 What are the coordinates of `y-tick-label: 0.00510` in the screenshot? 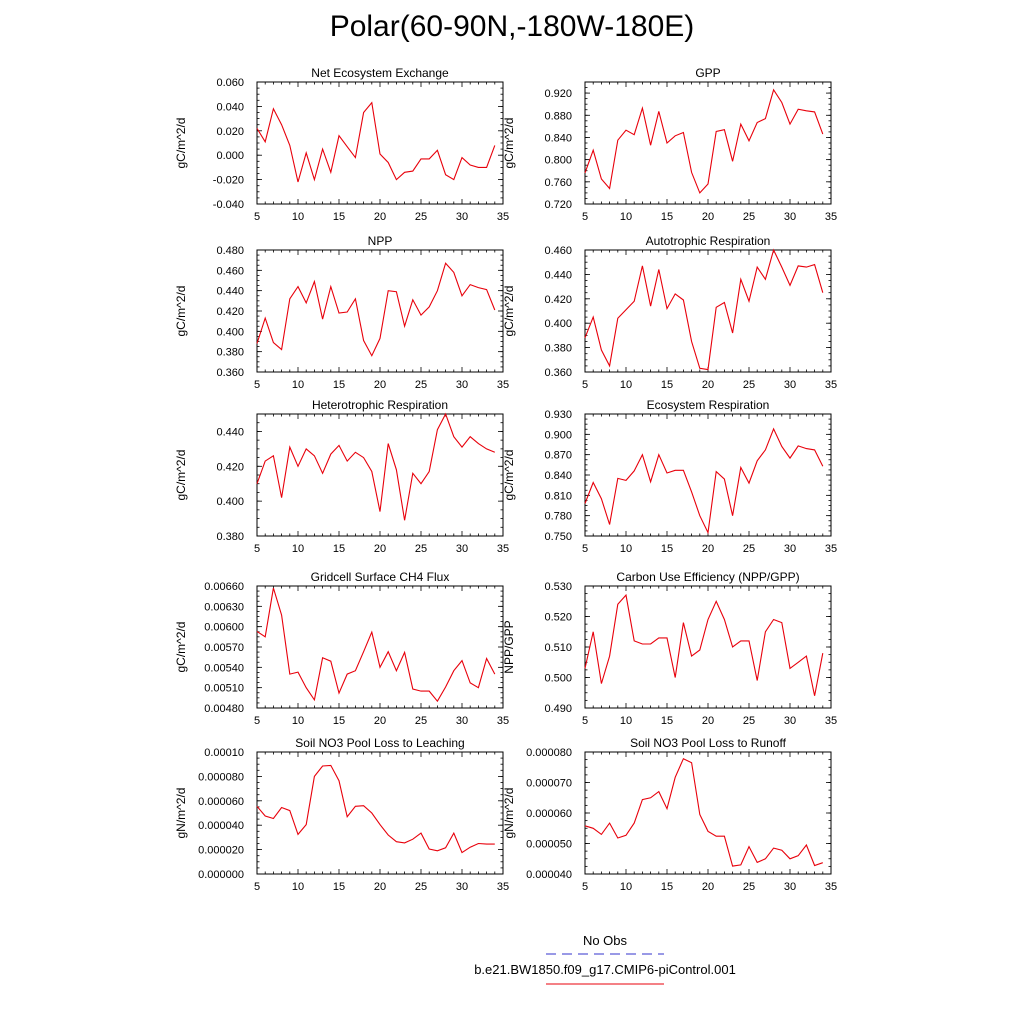 It's located at (224, 689).